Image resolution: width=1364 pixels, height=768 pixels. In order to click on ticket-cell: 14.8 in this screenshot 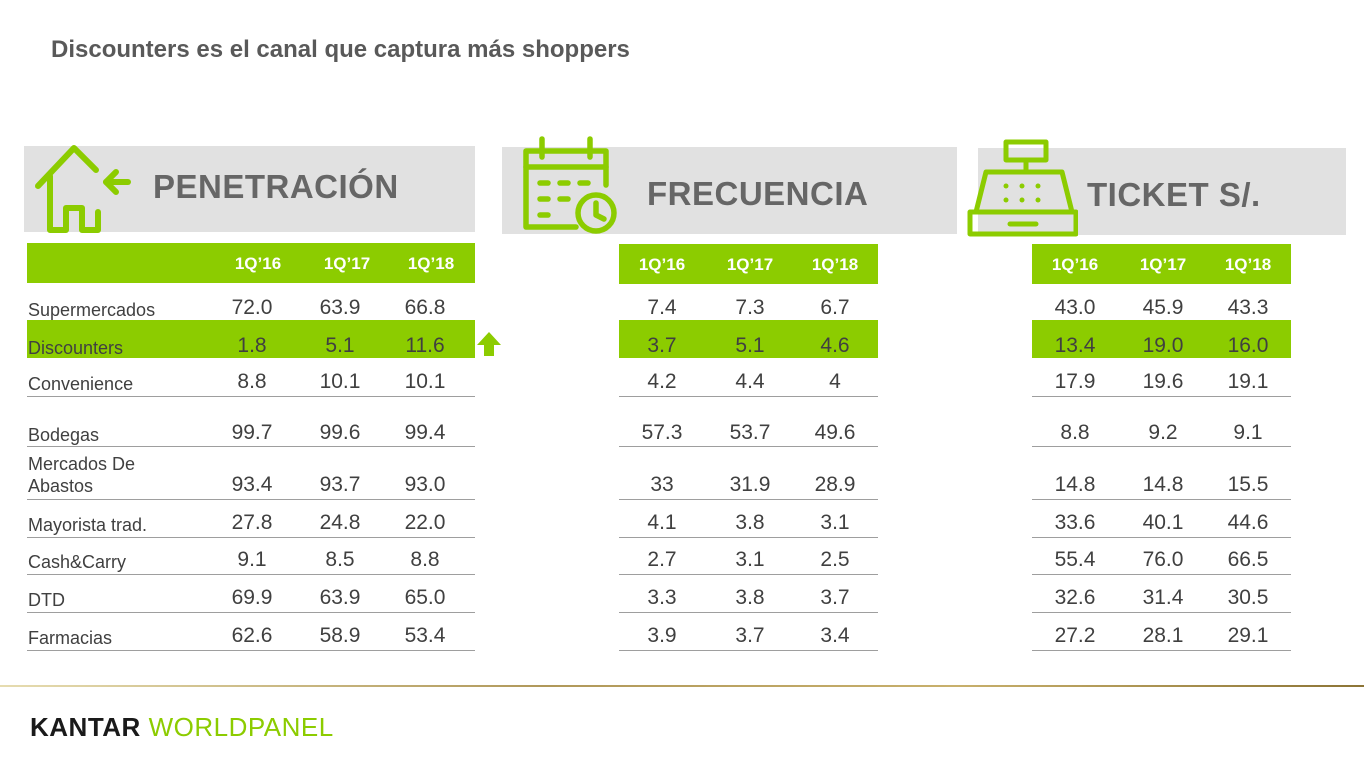, I will do `click(1163, 484)`.